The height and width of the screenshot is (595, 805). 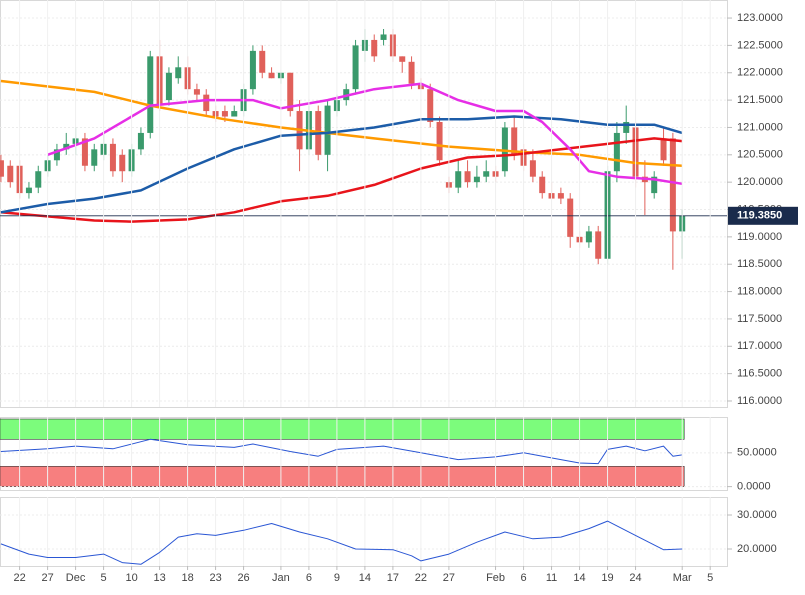 What do you see at coordinates (760, 100) in the screenshot?
I see `y-tick-label: 121.5000` at bounding box center [760, 100].